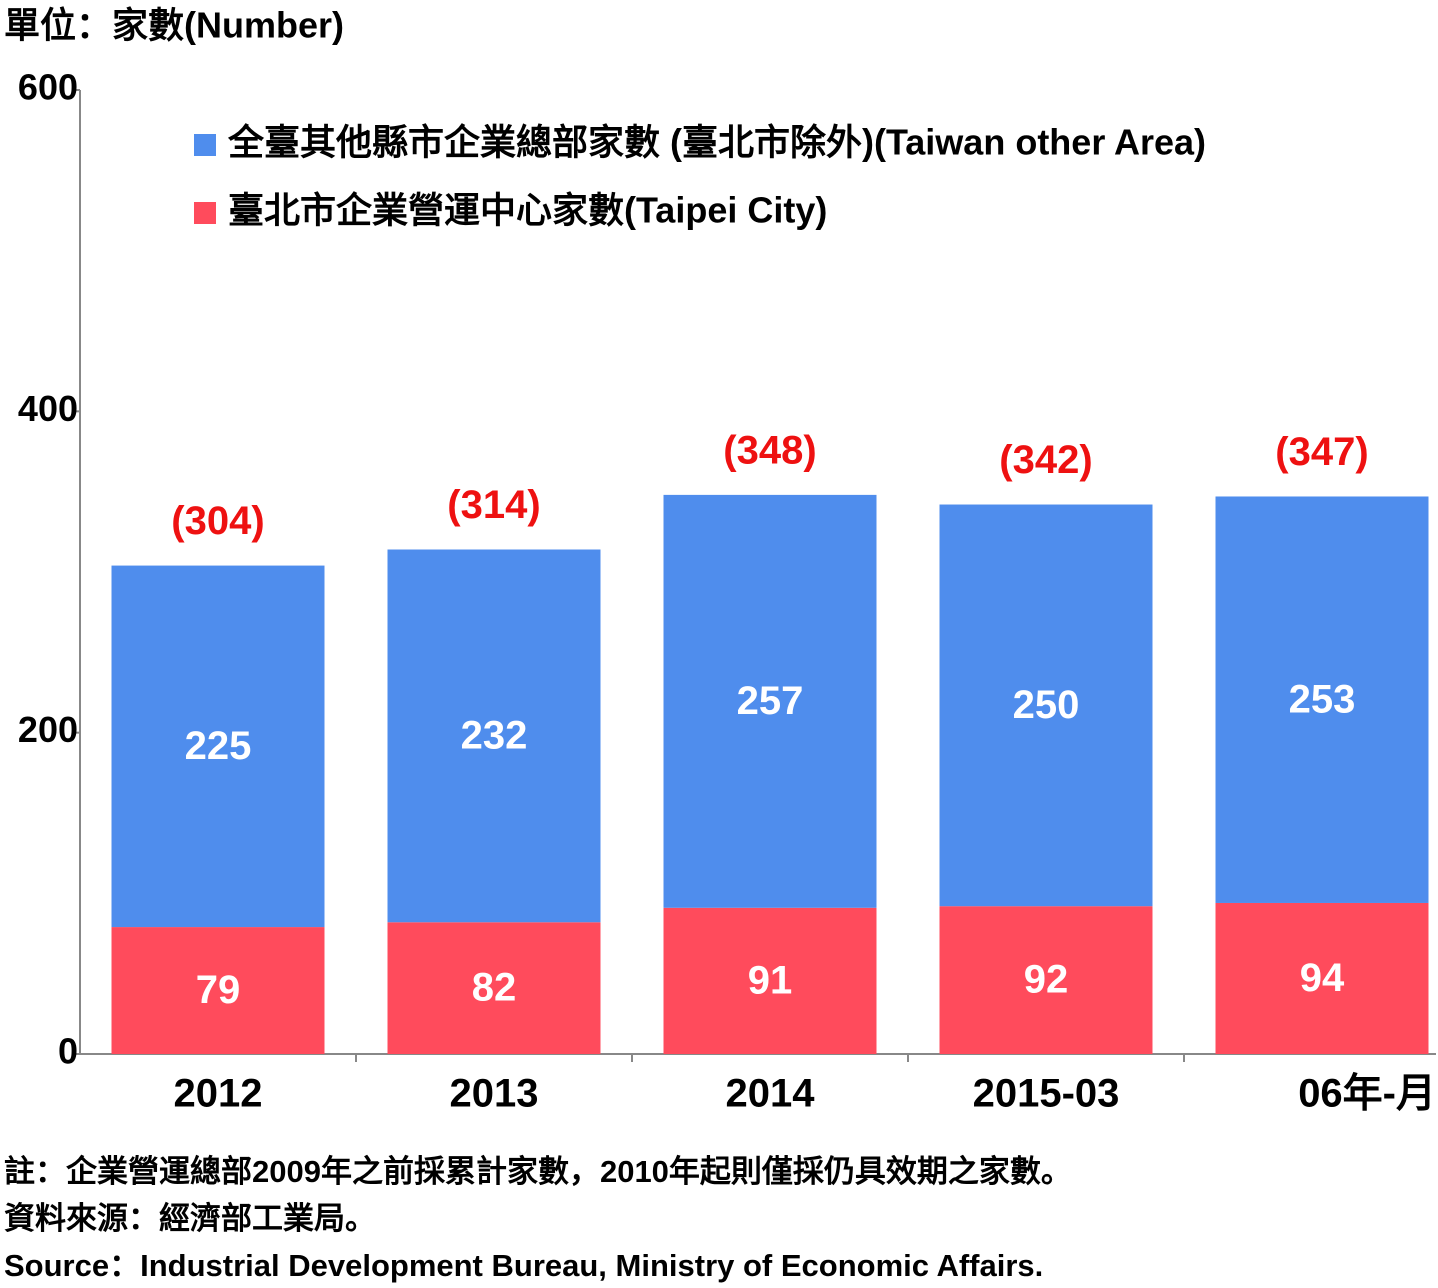  What do you see at coordinates (68, 1051) in the screenshot?
I see `y-tick-label: 0` at bounding box center [68, 1051].